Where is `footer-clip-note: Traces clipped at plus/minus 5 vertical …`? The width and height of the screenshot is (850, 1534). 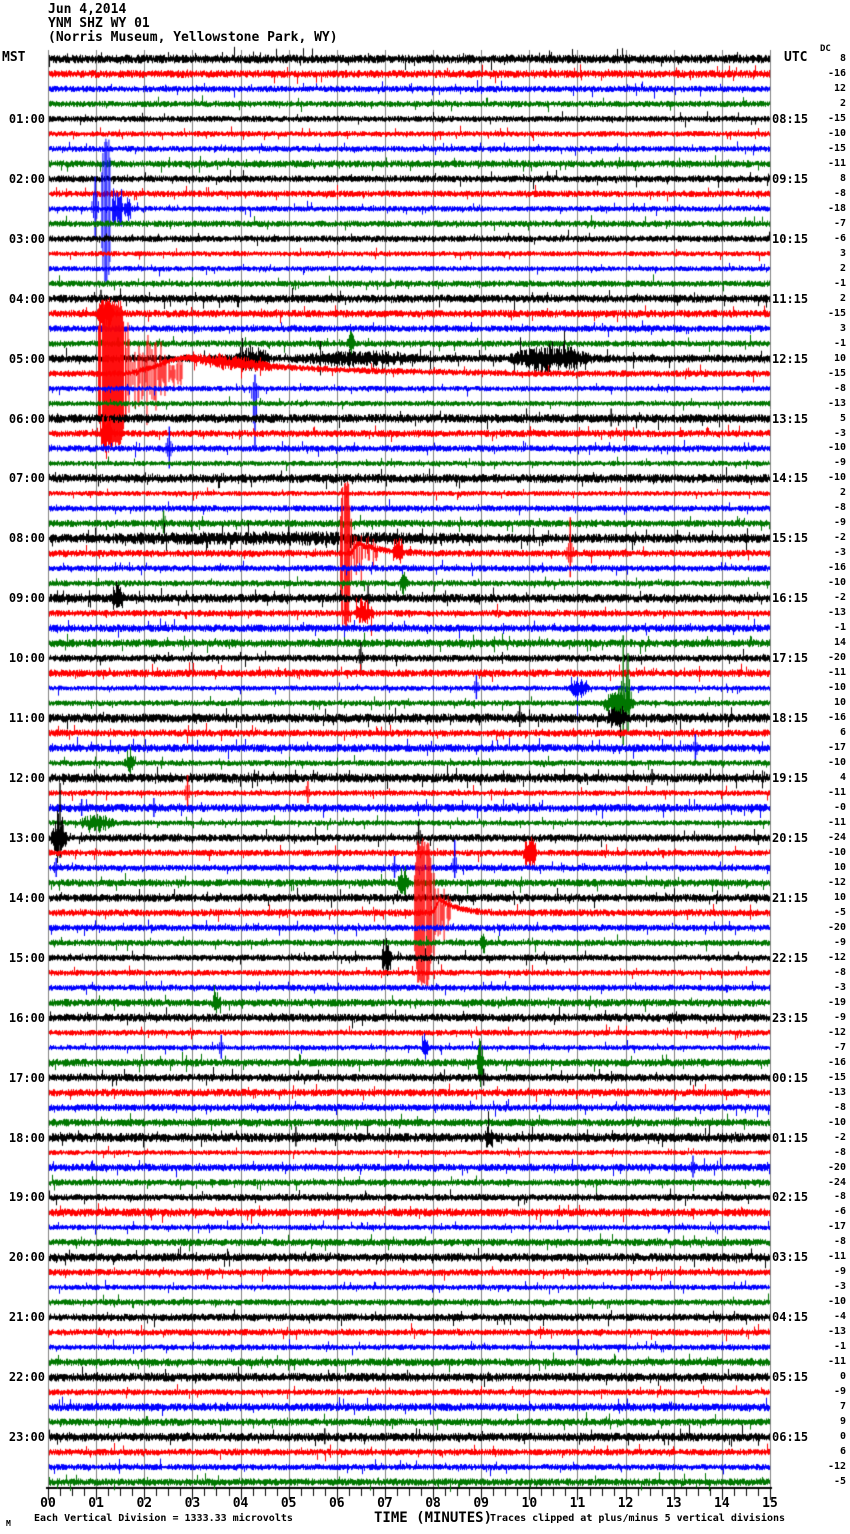 footer-clip-note: Traces clipped at plus/minus 5 vertical … is located at coordinates (638, 1518).